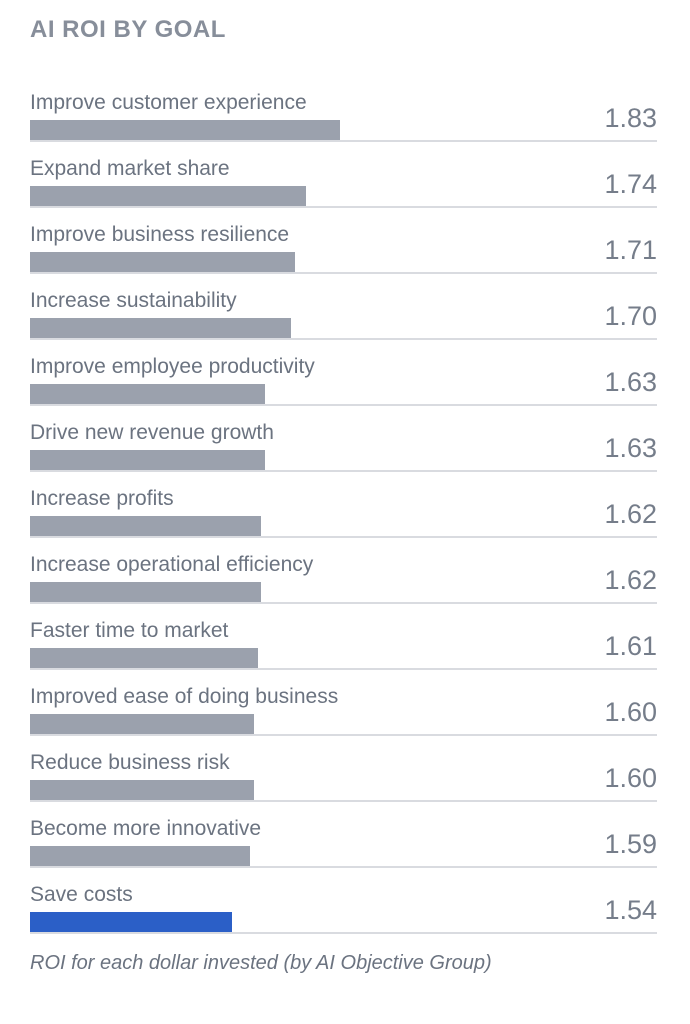 The height and width of the screenshot is (1024, 690). What do you see at coordinates (129, 630) in the screenshot?
I see `bar-label: Faster time to market` at bounding box center [129, 630].